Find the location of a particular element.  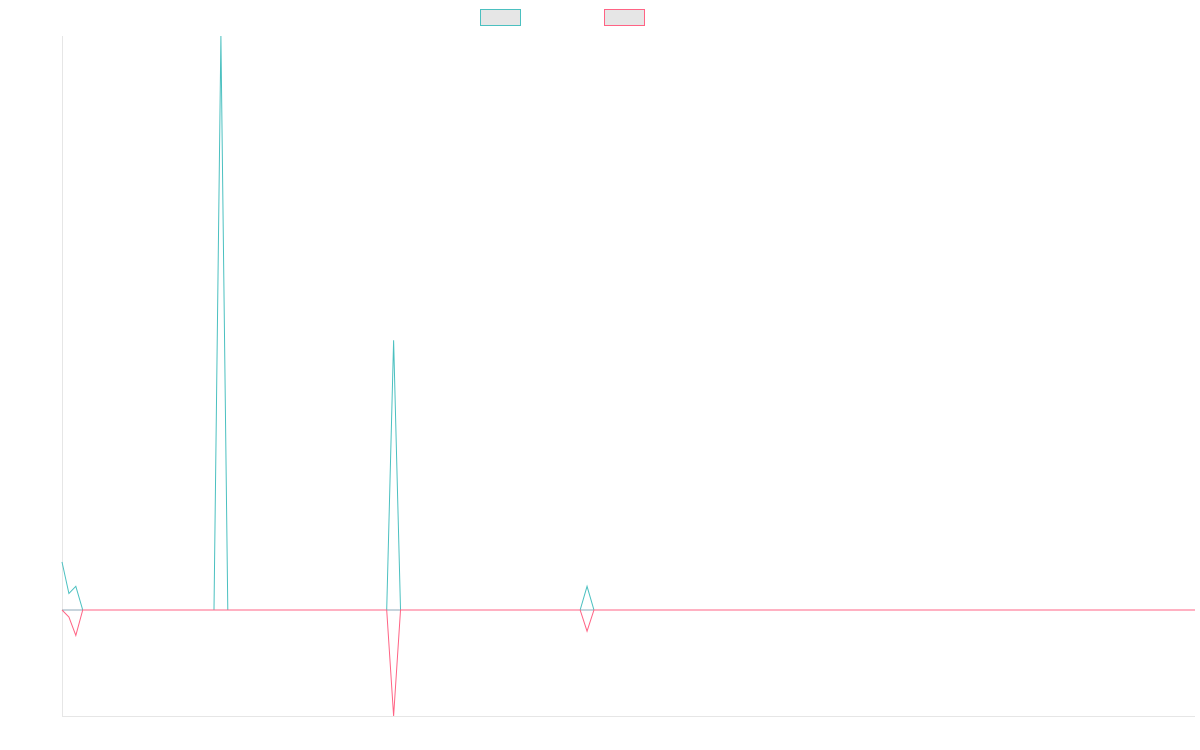

legend-swatch-series-b is located at coordinates (624, 17).